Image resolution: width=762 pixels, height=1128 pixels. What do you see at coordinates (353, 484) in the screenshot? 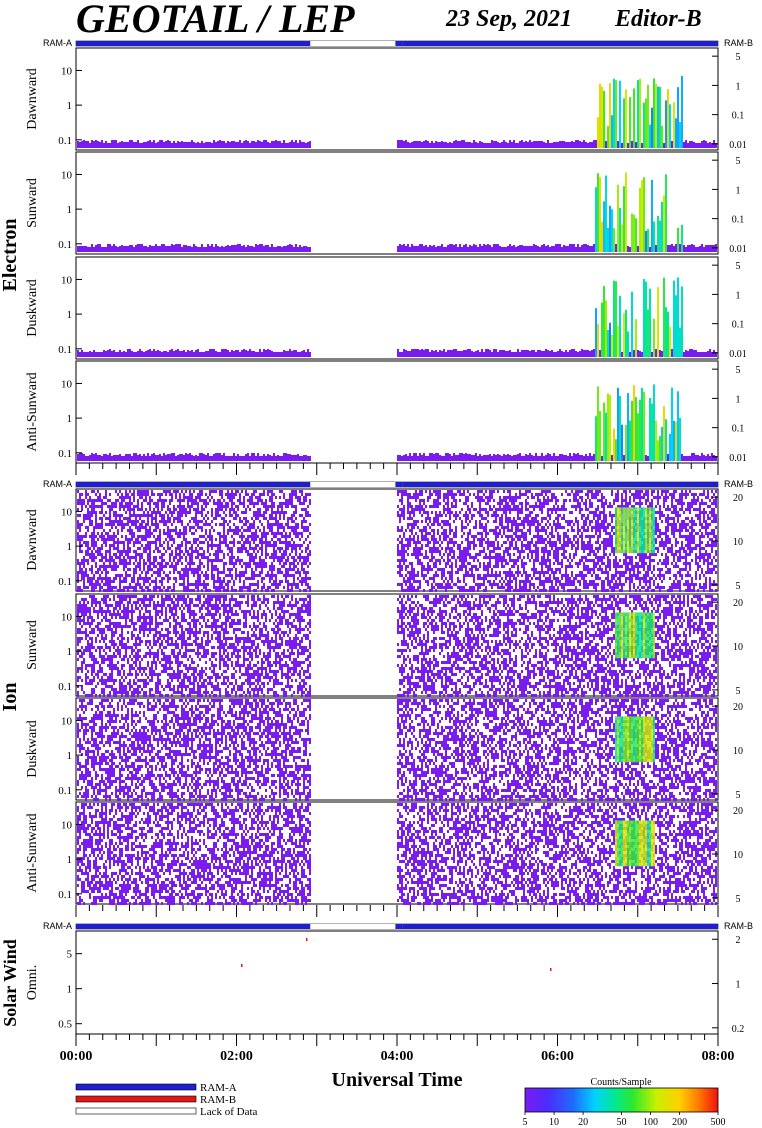
I see `mode-bar-segment` at bounding box center [353, 484].